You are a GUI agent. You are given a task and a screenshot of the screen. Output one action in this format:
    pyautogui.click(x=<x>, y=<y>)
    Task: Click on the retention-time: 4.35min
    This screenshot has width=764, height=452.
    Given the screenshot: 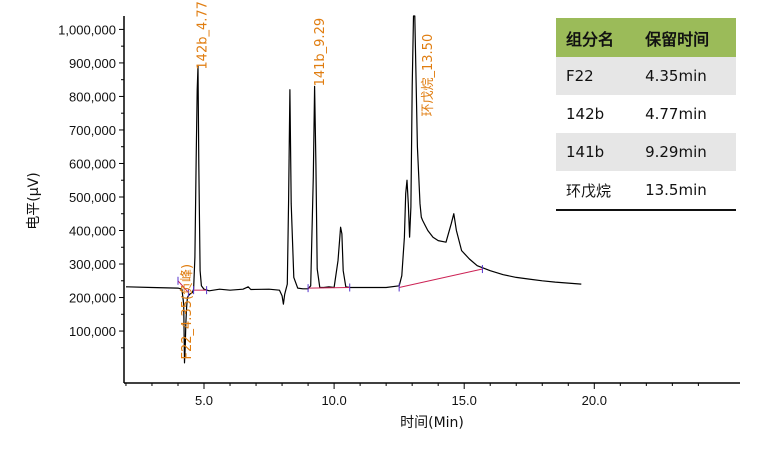 What is the action you would take?
    pyautogui.click(x=685, y=76)
    